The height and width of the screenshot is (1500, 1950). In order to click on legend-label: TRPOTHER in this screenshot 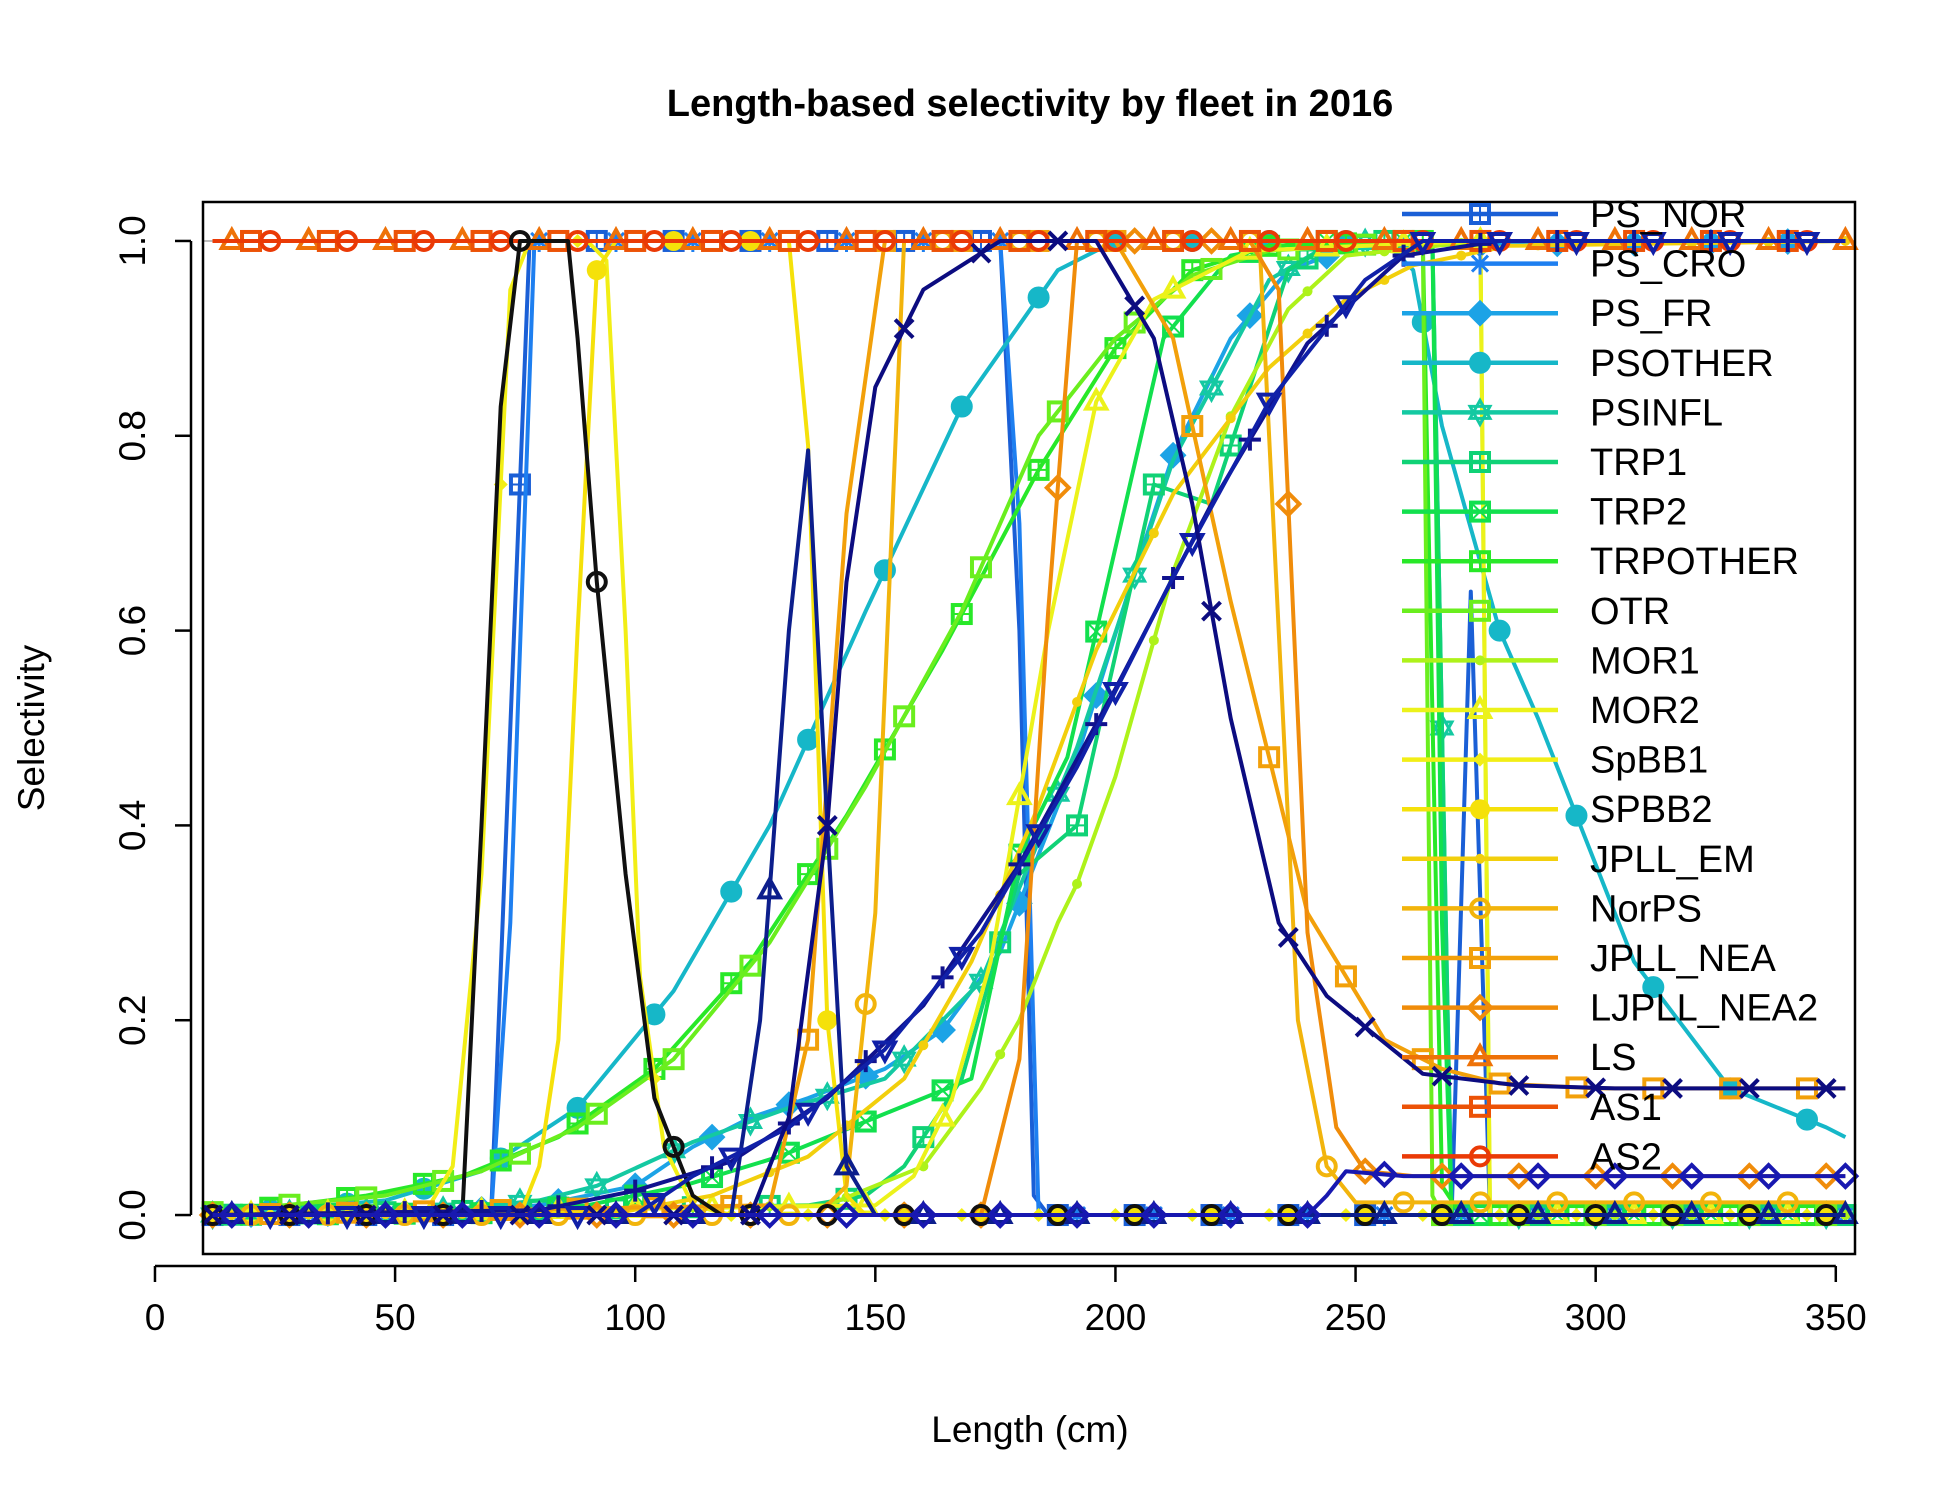, I will do `click(1694, 562)`.